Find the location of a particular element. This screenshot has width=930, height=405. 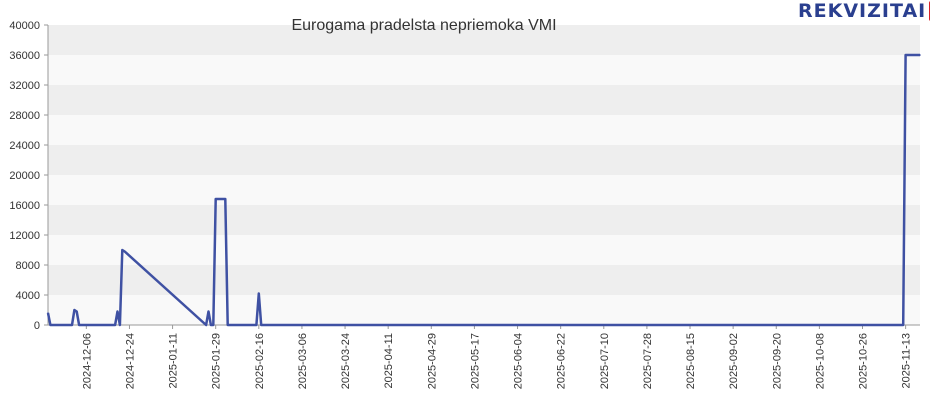

x-tick-label: 2025-09-20 is located at coordinates (777, 361).